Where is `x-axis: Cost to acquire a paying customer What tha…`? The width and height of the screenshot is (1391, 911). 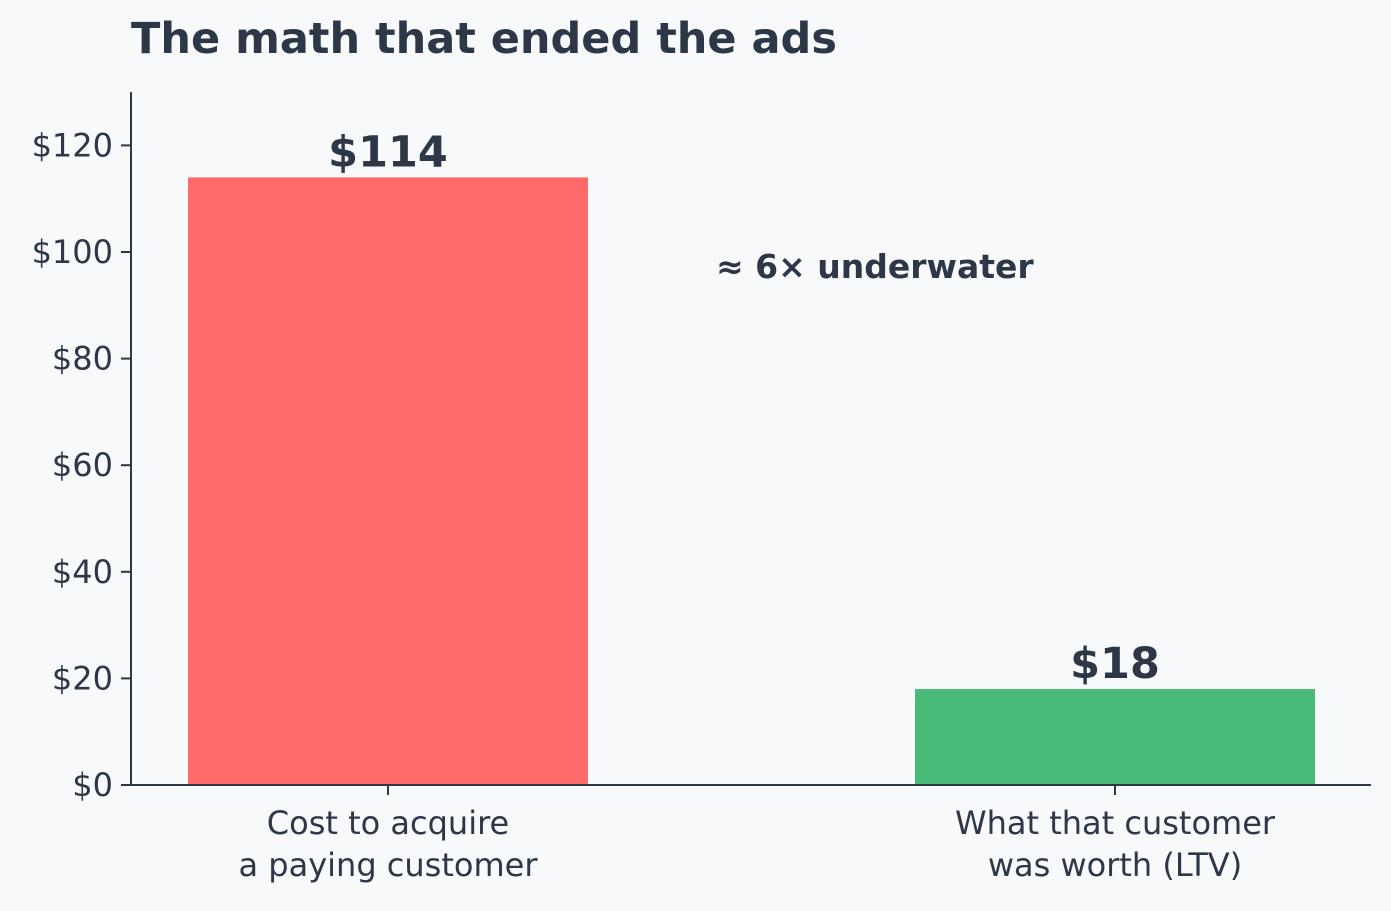 x-axis: Cost to acquire a paying customer What tha… is located at coordinates (746, 834).